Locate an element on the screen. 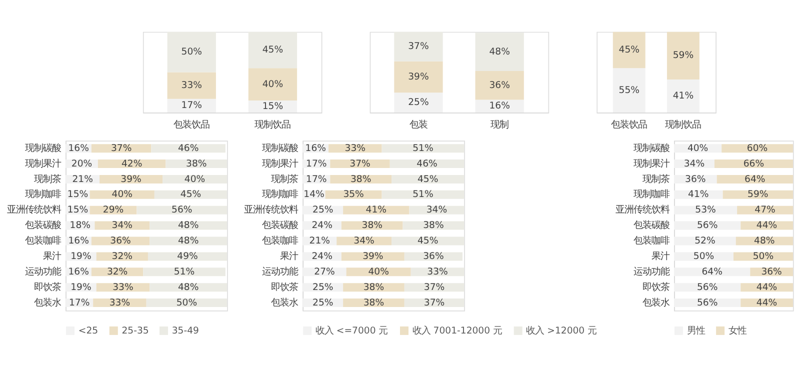  x-tick-label: 包装 is located at coordinates (418, 124).